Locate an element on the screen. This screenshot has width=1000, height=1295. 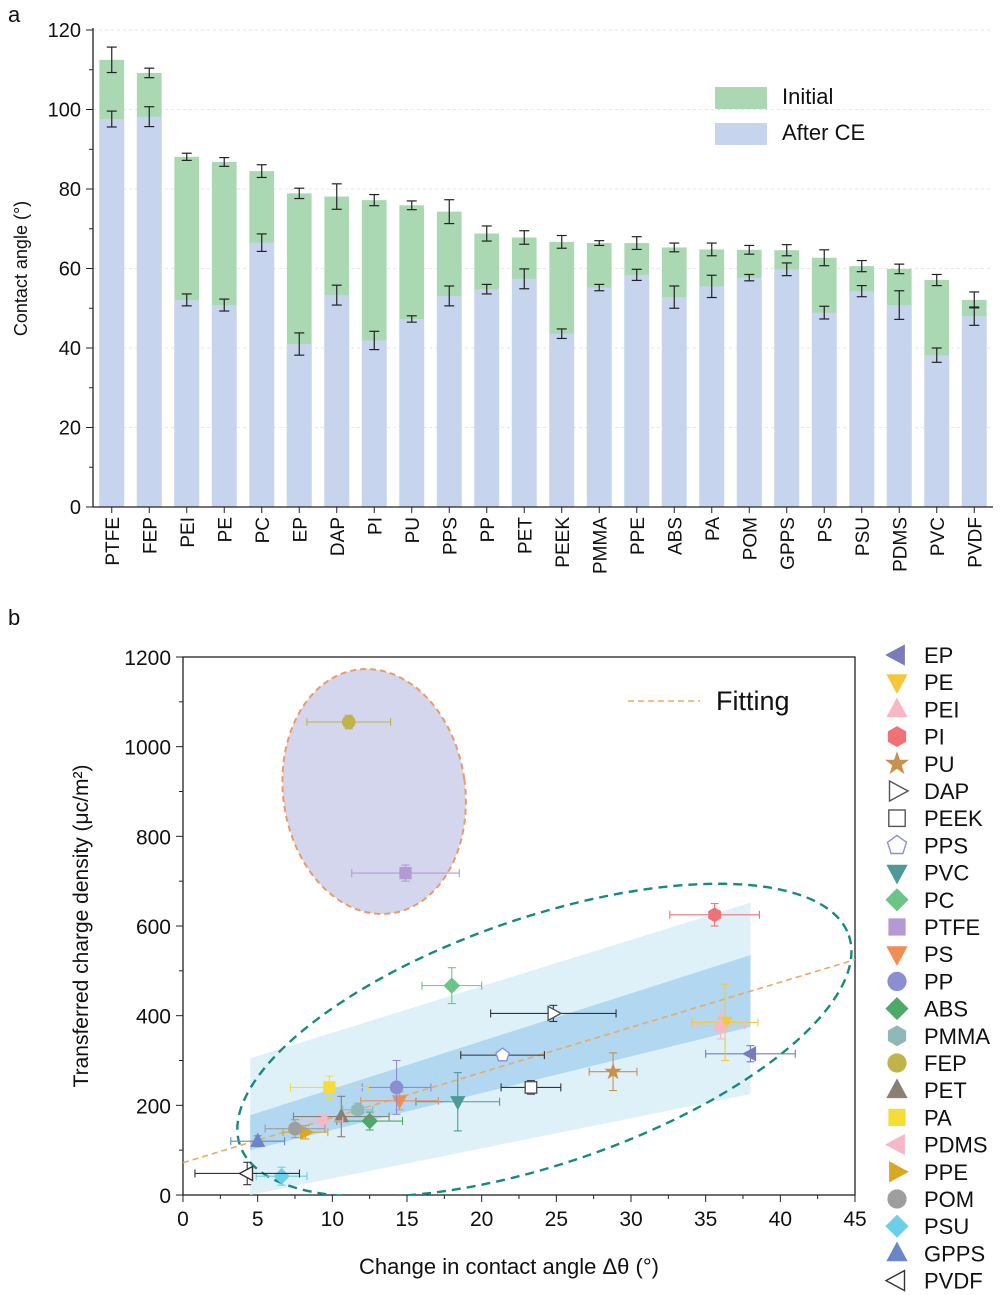
data-point-pp is located at coordinates (396, 1087).